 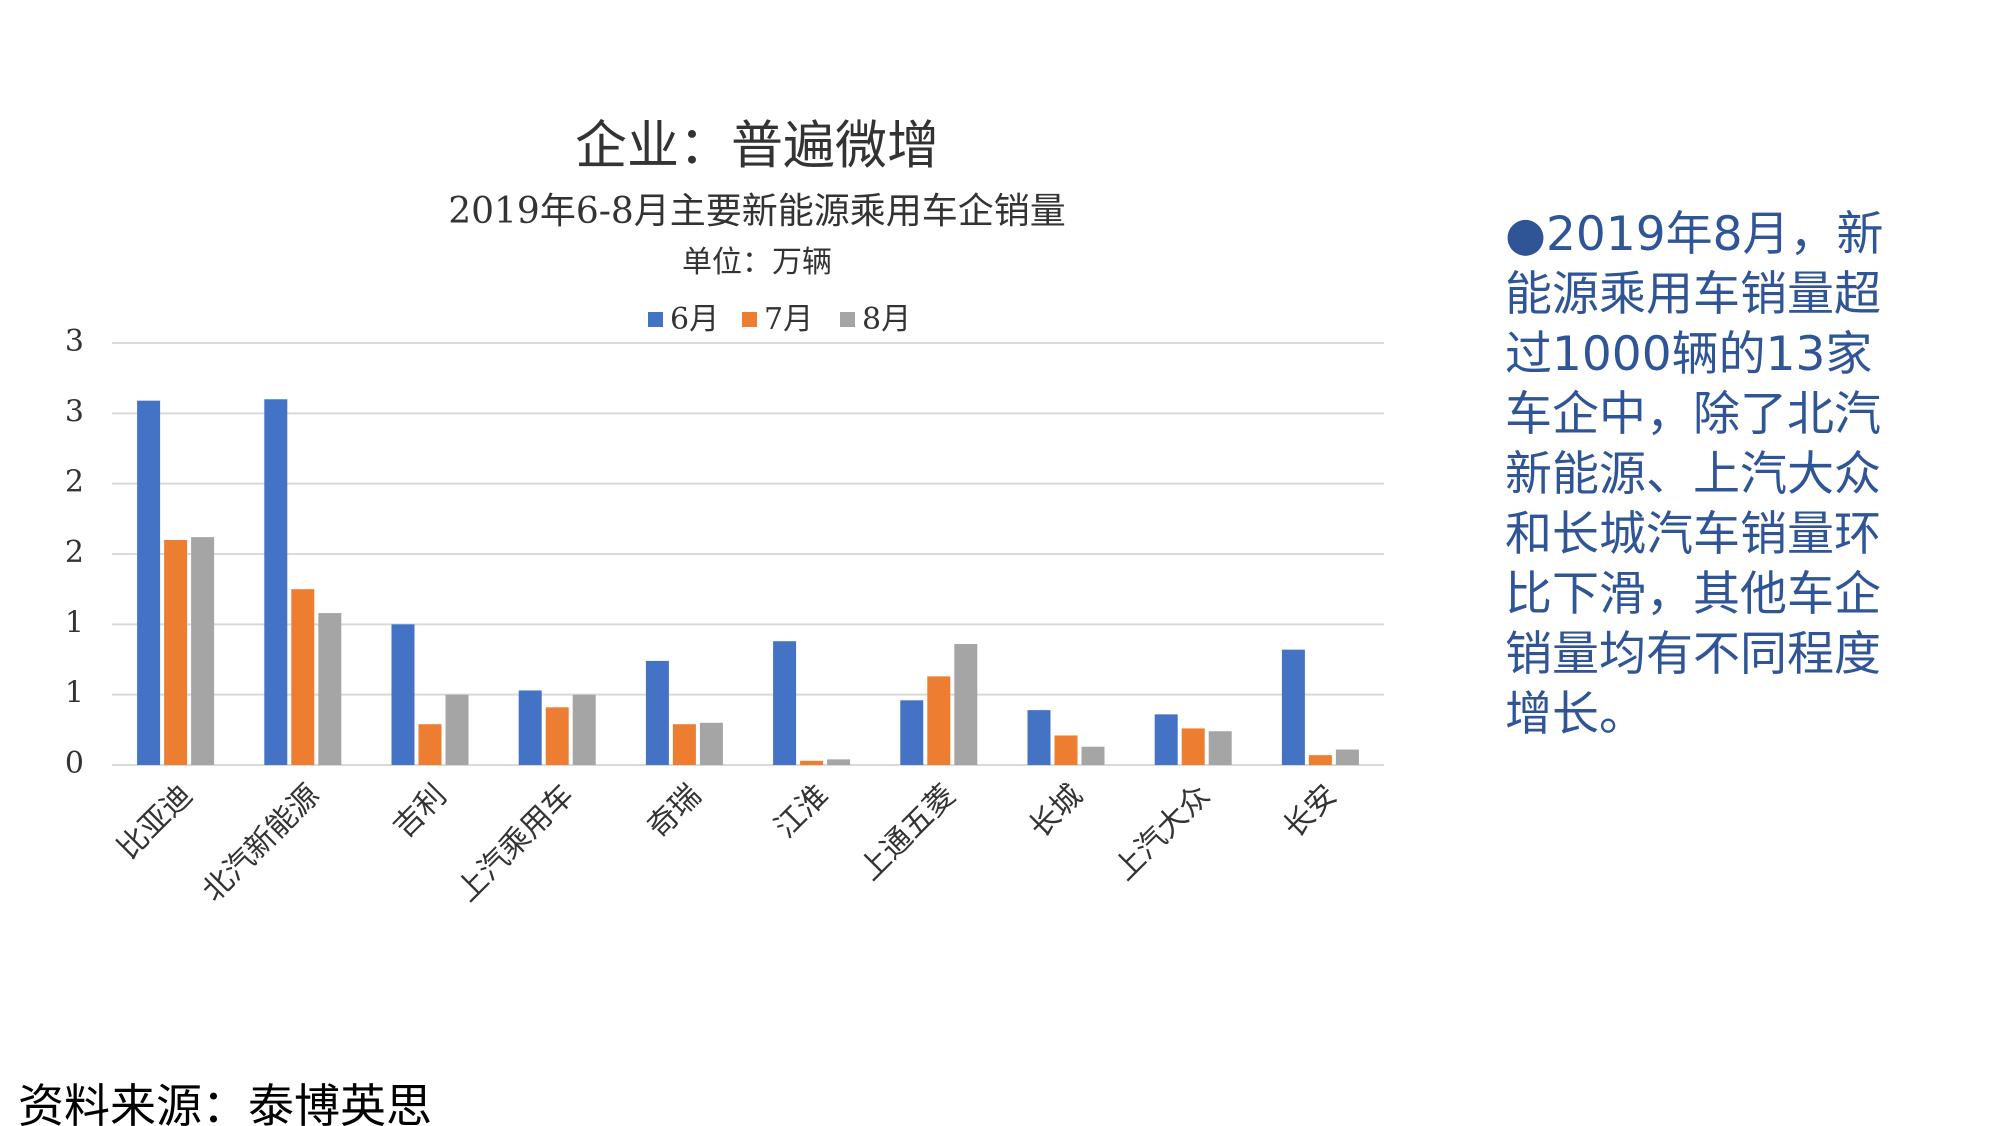 I want to click on chart-title: 企业：普遍微增, so click(x=757, y=147).